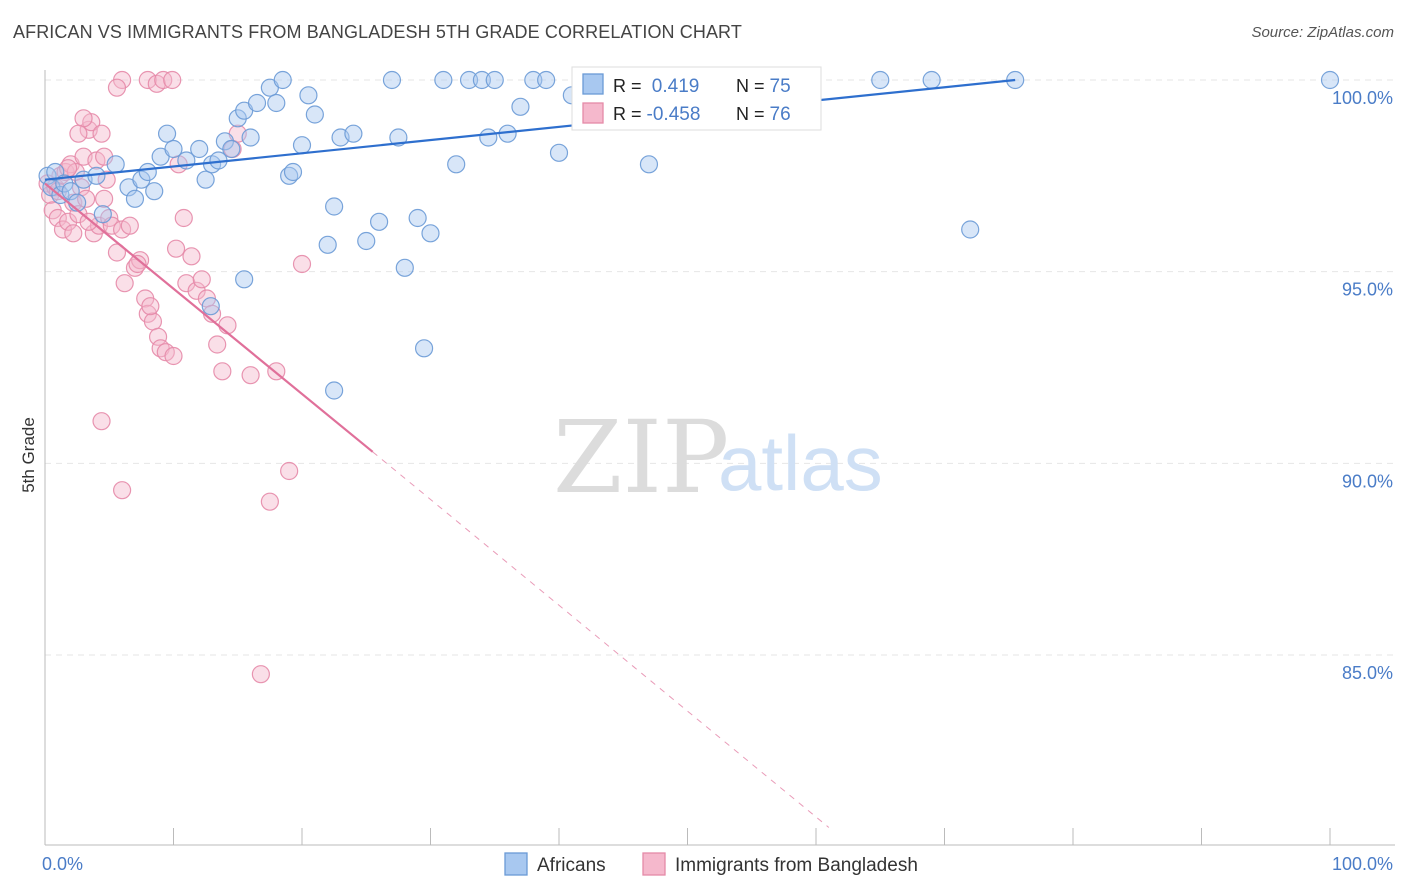  I want to click on watermark-zip: ZIP, so click(641, 457).